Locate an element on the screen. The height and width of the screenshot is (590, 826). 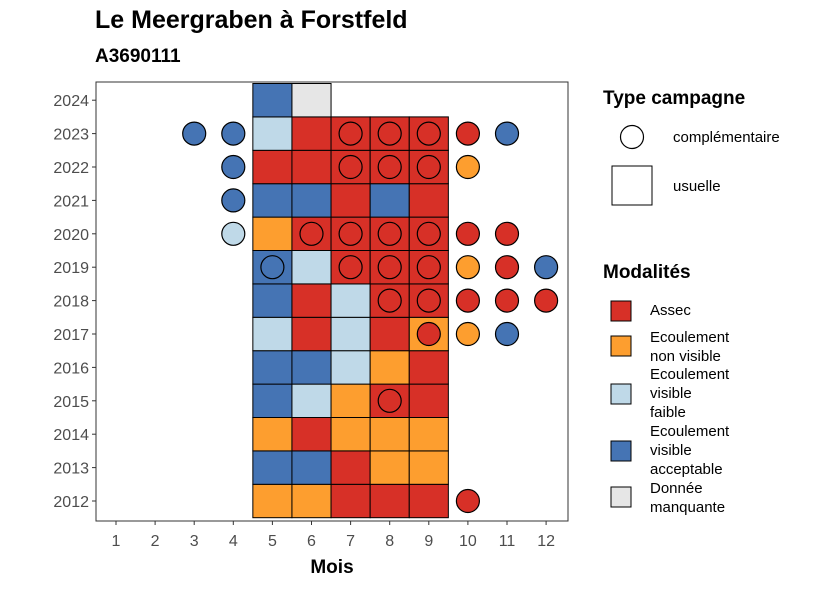
legend-swatch-E is located at coordinates (621, 346).